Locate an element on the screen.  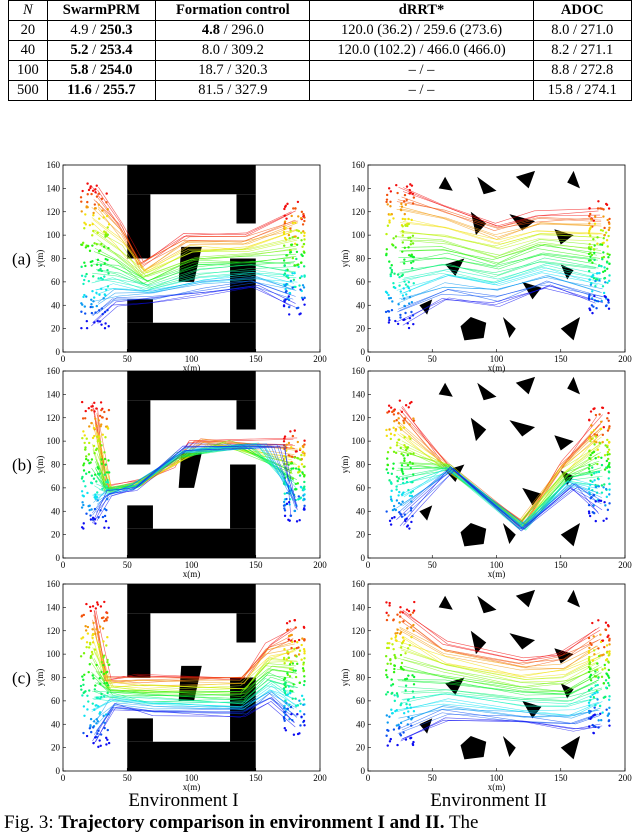
axes-frame is located at coordinates (496, 464).